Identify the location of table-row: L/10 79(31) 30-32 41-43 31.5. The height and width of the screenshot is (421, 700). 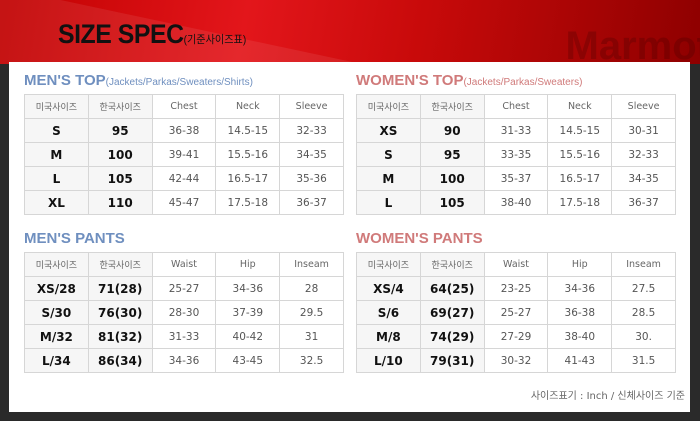
(516, 360).